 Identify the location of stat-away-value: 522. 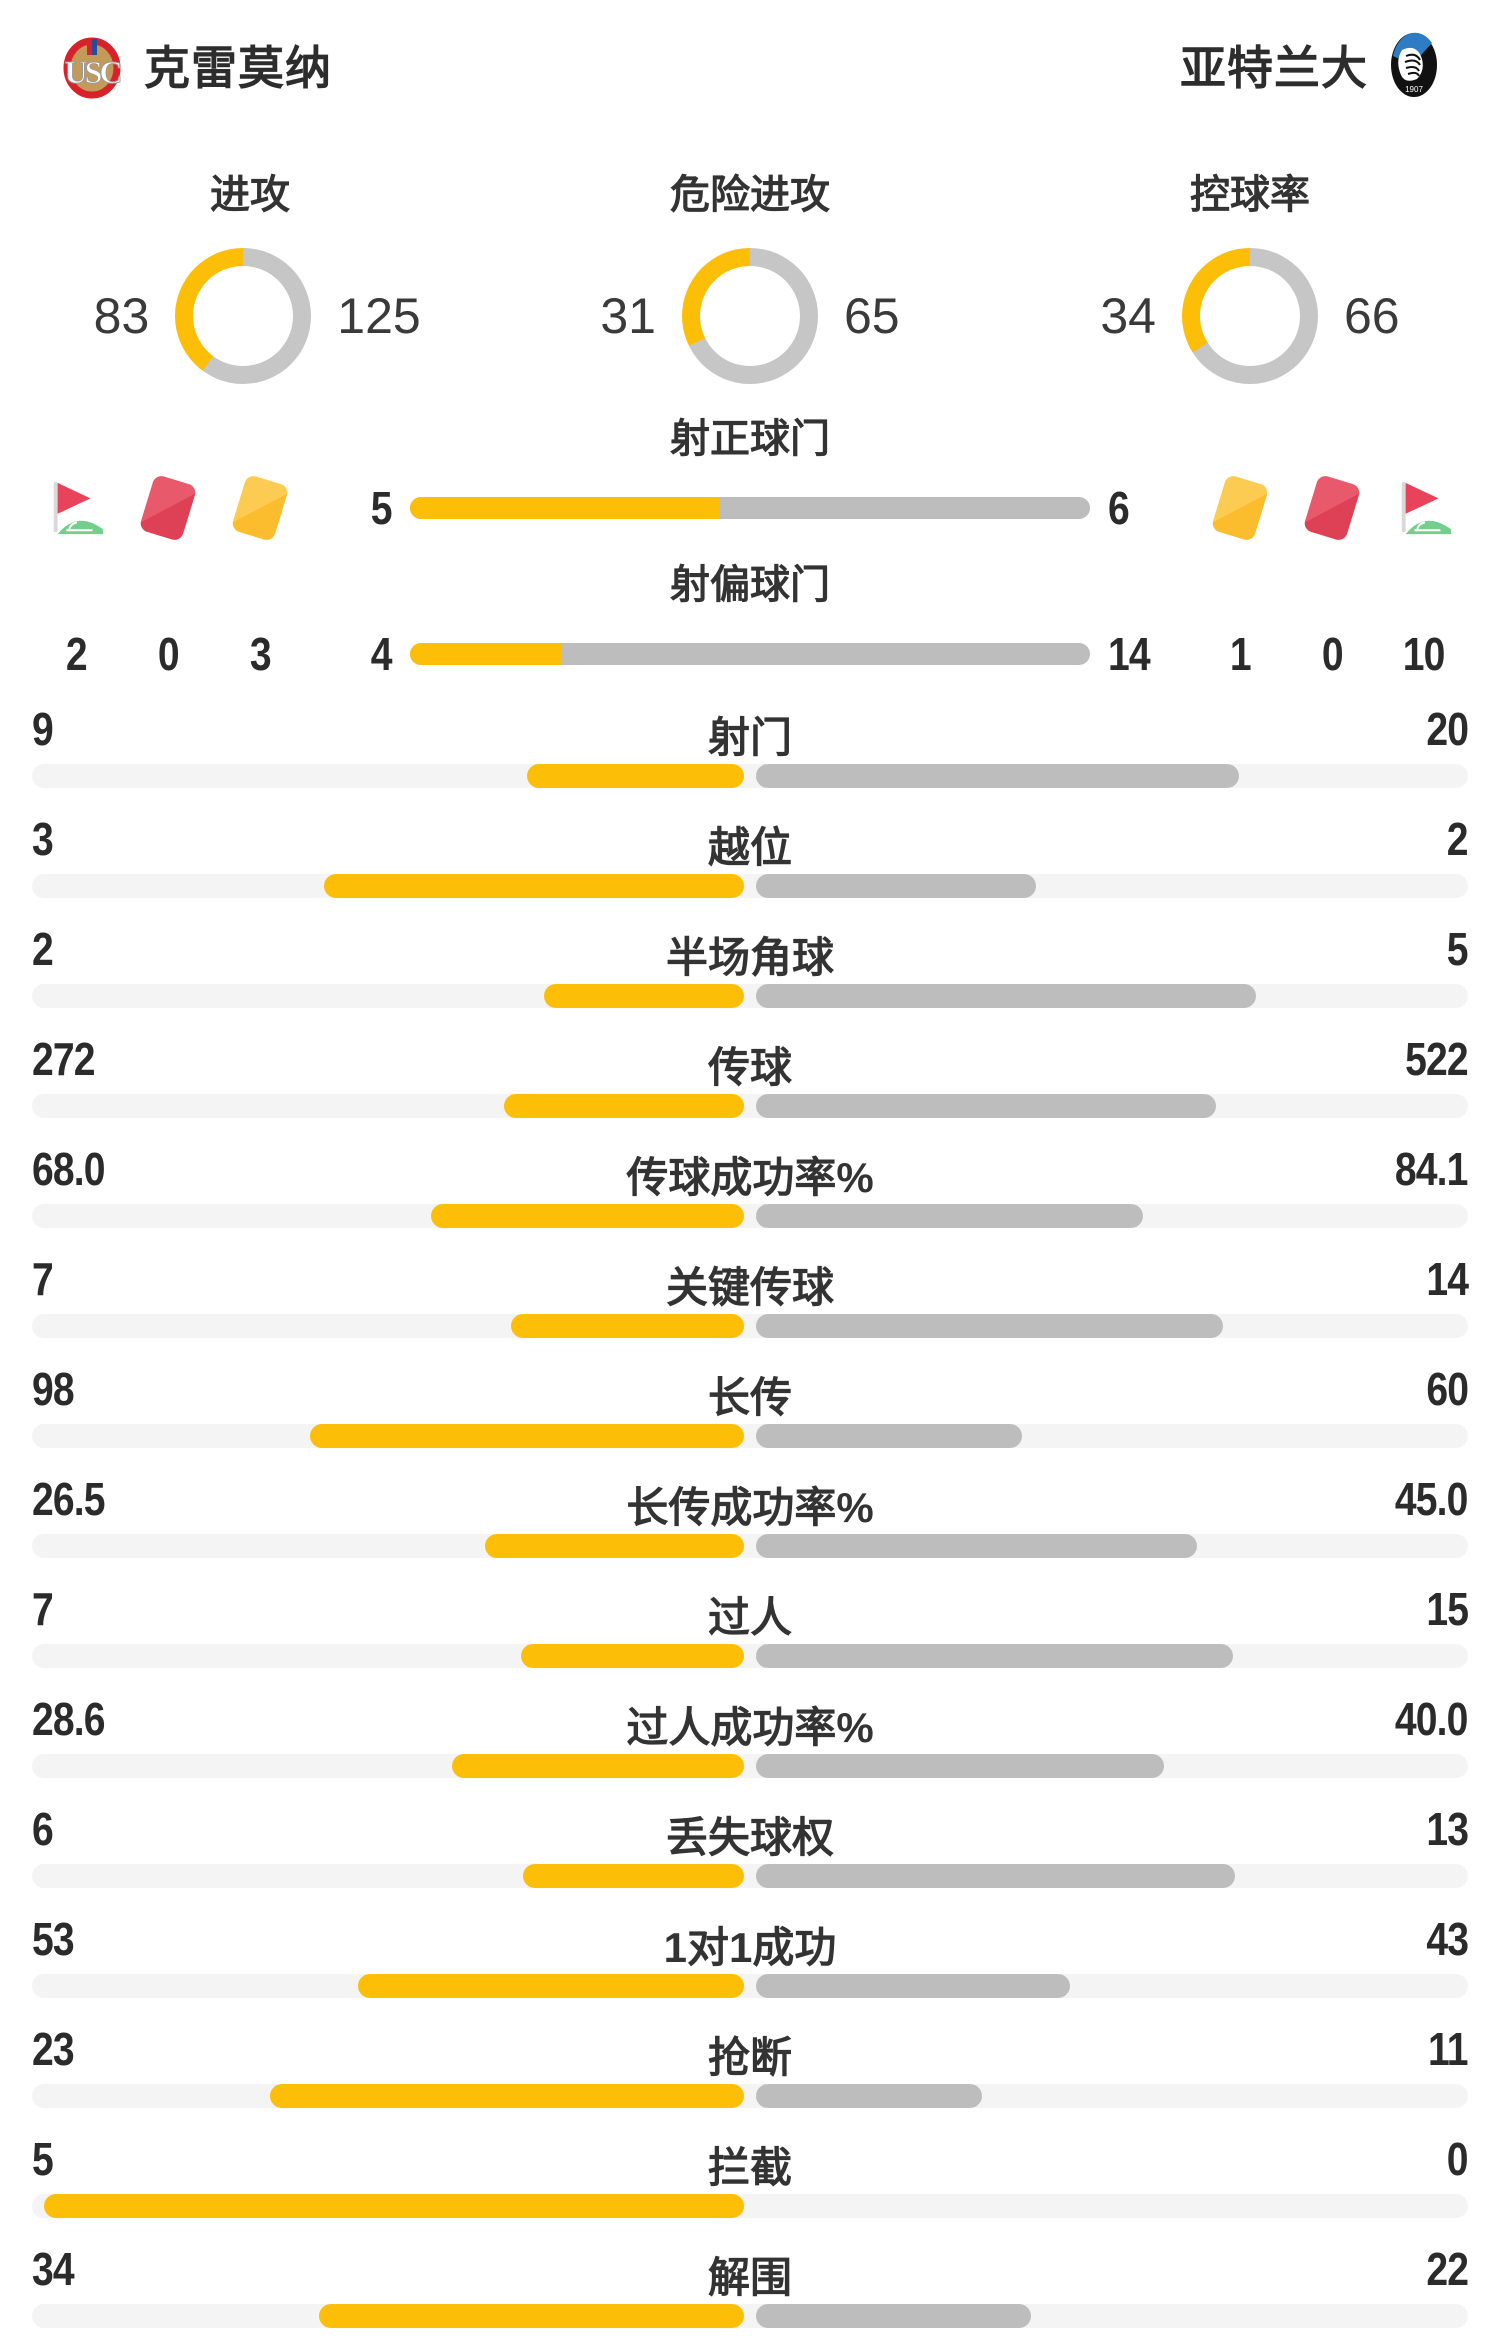
(1437, 1059).